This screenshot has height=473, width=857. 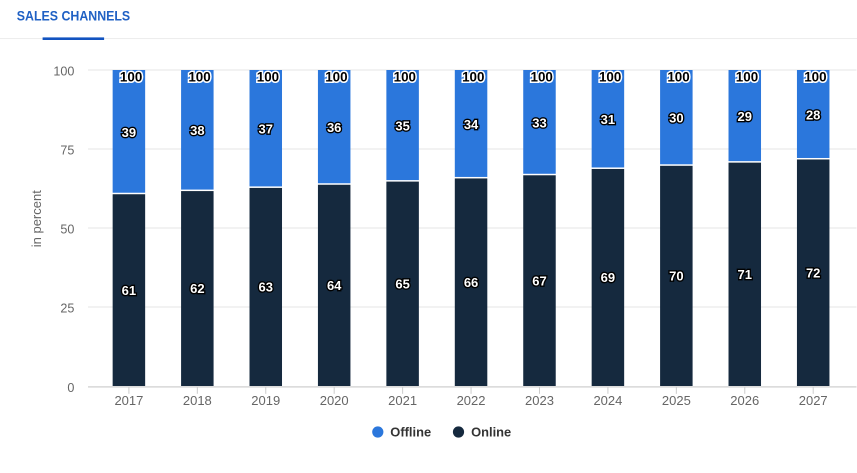 I want to click on svg-text: 29, so click(x=745, y=116).